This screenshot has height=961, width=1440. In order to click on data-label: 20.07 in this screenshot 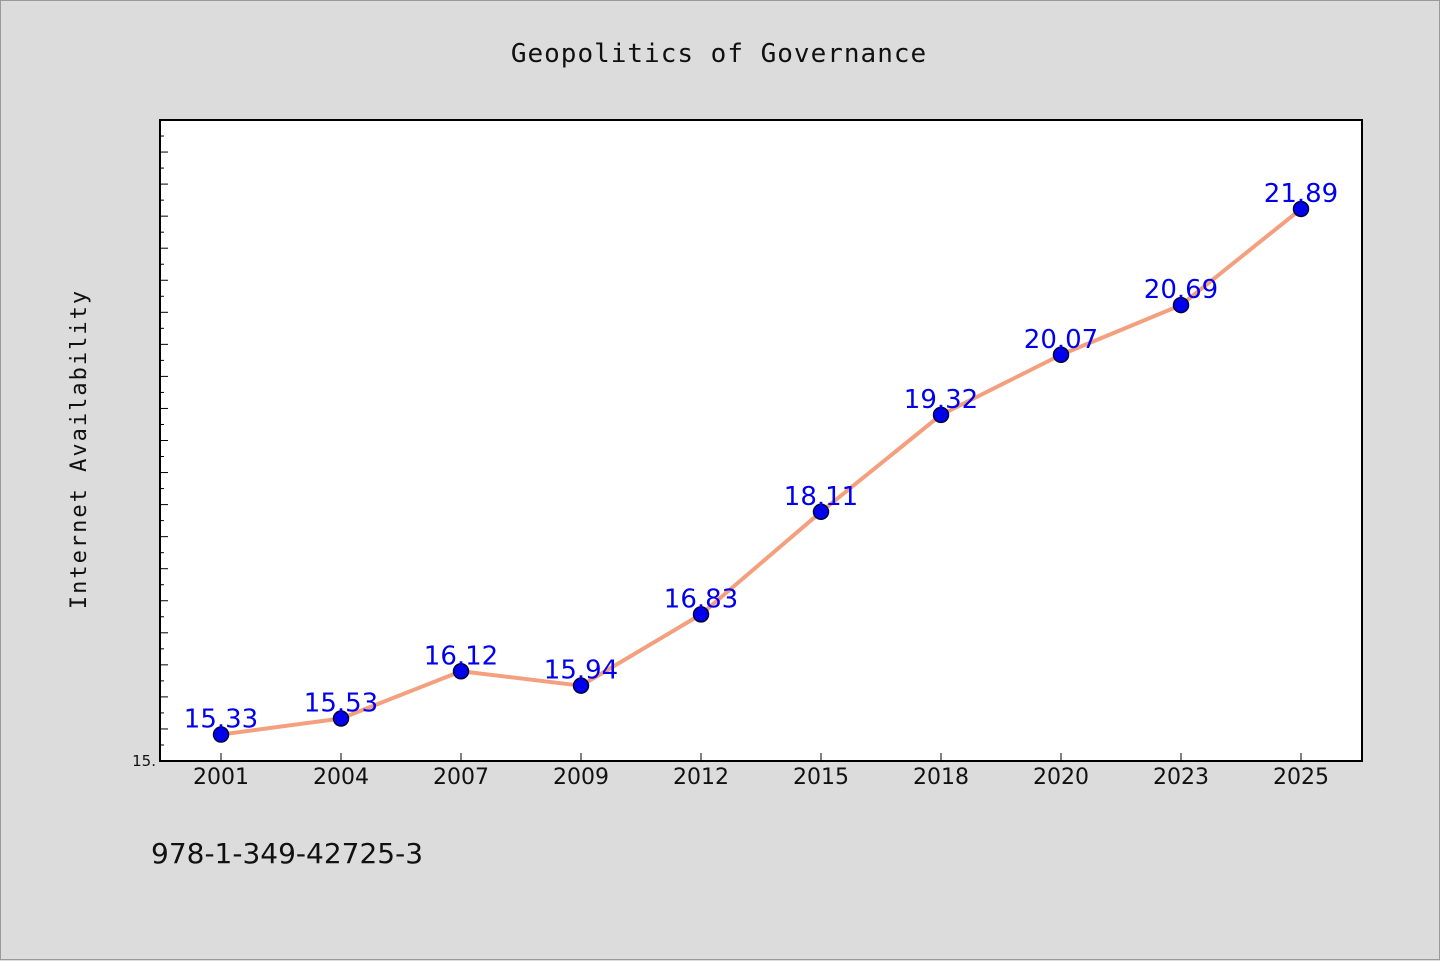, I will do `click(1061, 340)`.